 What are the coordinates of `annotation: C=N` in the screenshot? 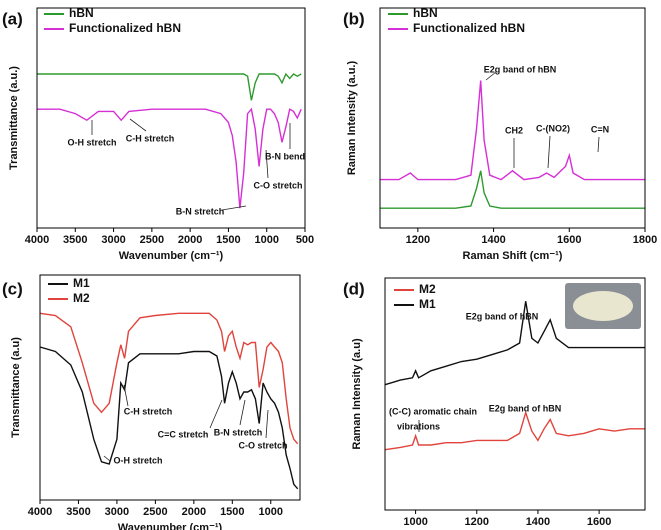 It's located at (600, 129).